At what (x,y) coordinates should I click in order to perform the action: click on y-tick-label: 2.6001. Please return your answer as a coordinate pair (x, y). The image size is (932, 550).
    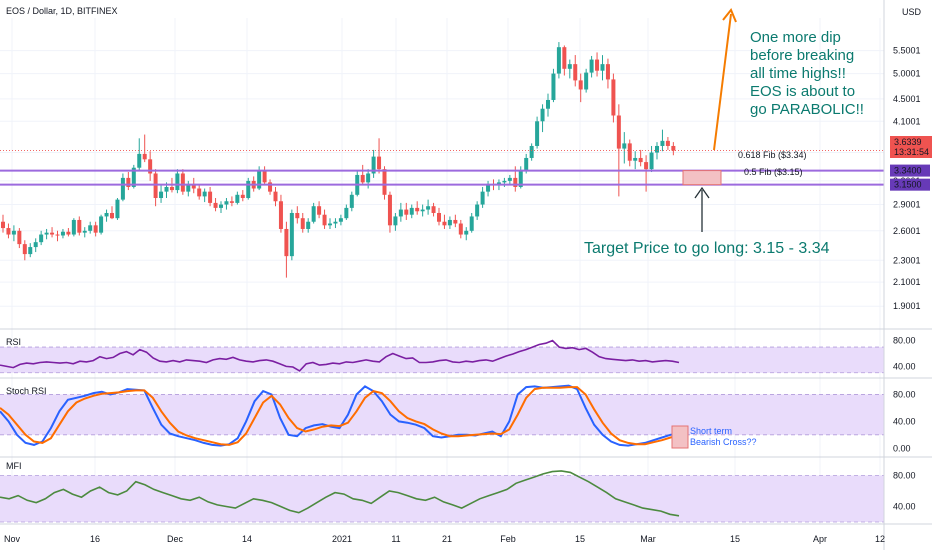
    Looking at the image, I should click on (907, 231).